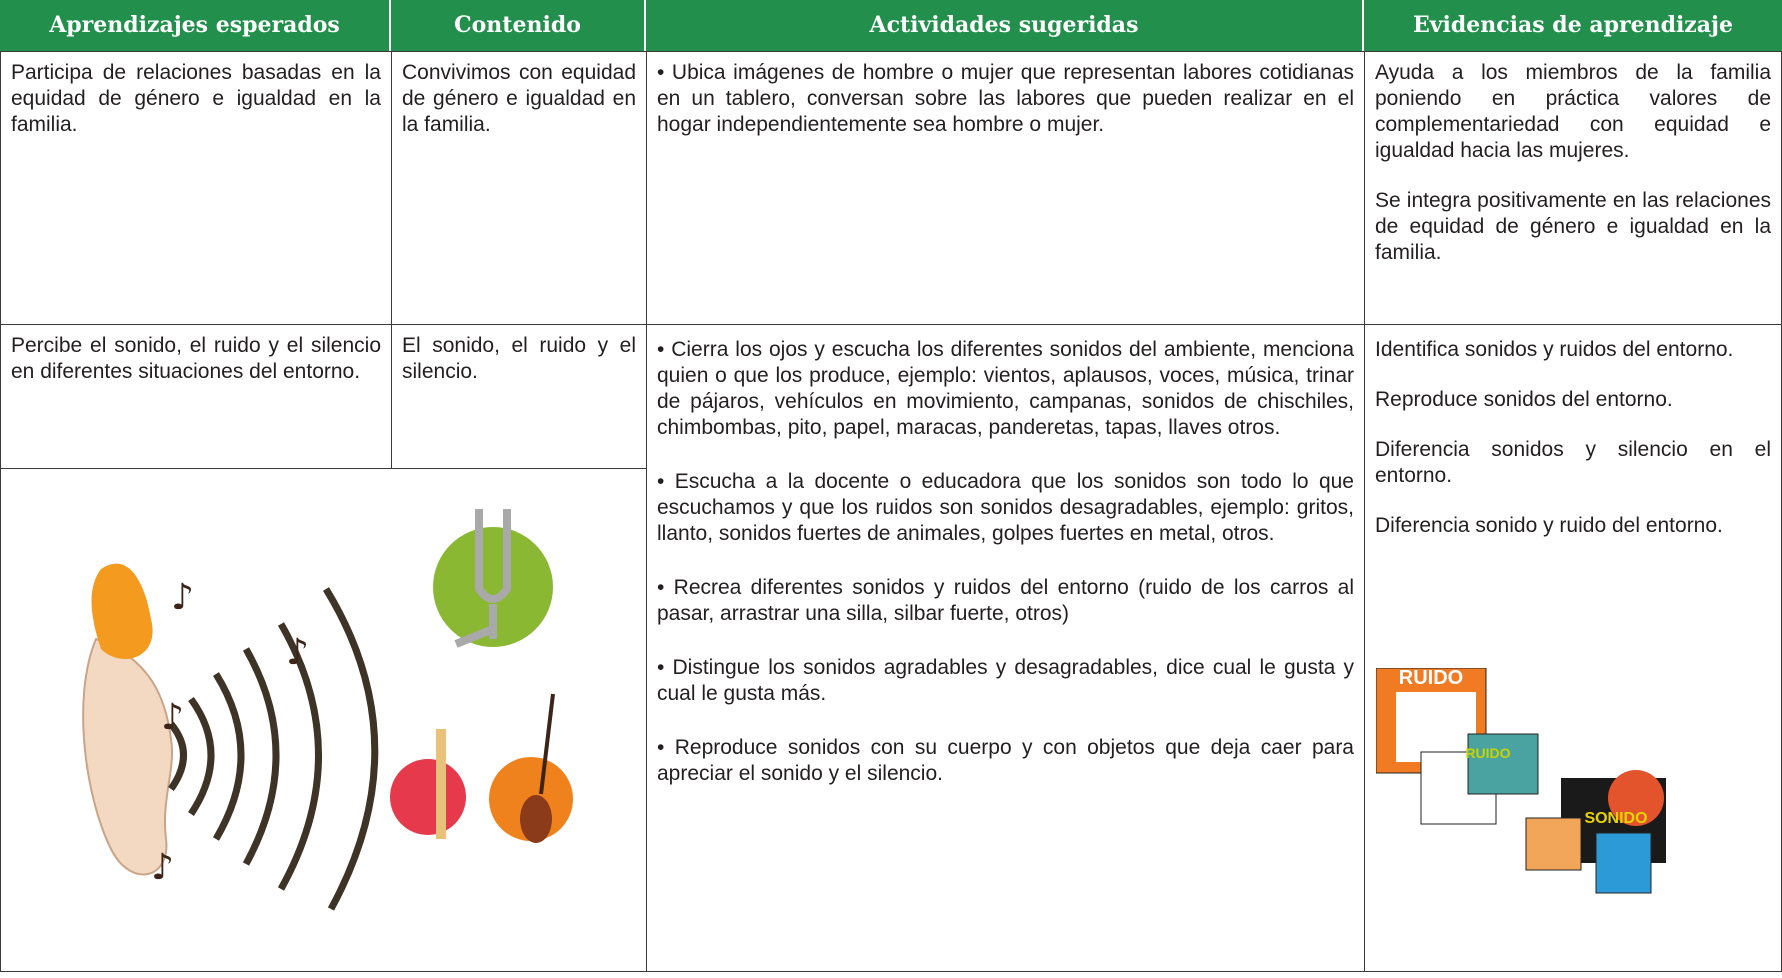 This screenshot has width=1782, height=978. Describe the element at coordinates (441, 784) in the screenshot. I see `flute` at that location.